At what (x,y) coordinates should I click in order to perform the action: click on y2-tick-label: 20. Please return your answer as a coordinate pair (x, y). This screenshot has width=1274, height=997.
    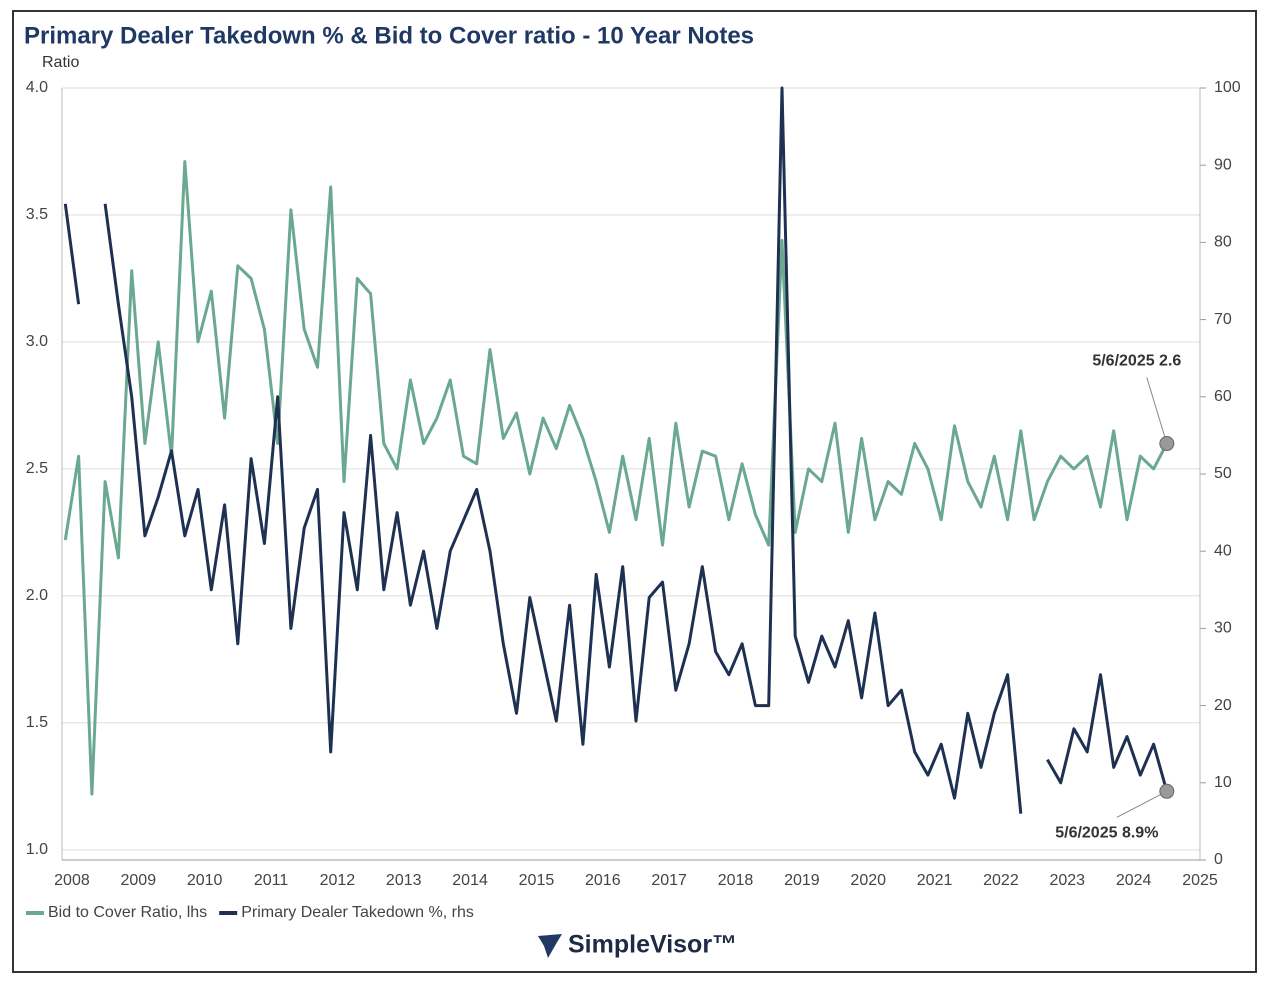
    Looking at the image, I should click on (1223, 705).